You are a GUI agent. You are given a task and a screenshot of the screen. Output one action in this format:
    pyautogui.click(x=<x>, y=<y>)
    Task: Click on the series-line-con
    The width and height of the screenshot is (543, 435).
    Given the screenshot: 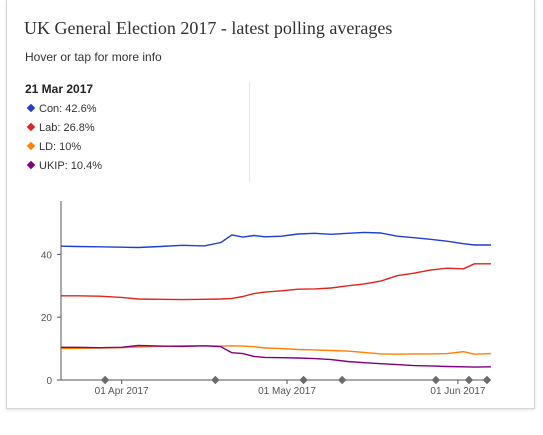 What is the action you would take?
    pyautogui.click(x=275, y=240)
    